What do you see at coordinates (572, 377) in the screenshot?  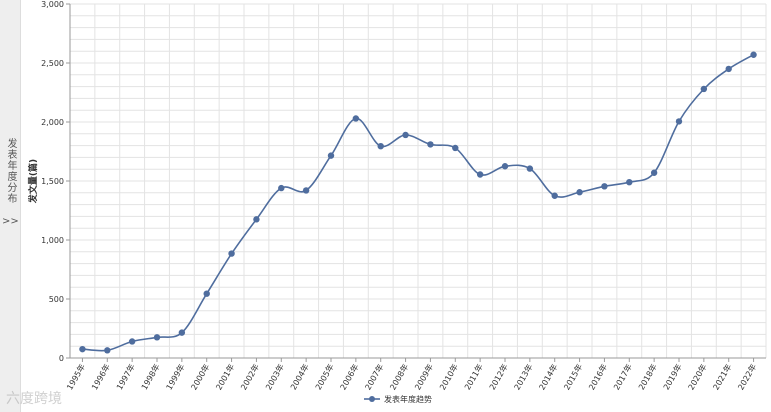 I see `x-tick-label: 2015年` at bounding box center [572, 377].